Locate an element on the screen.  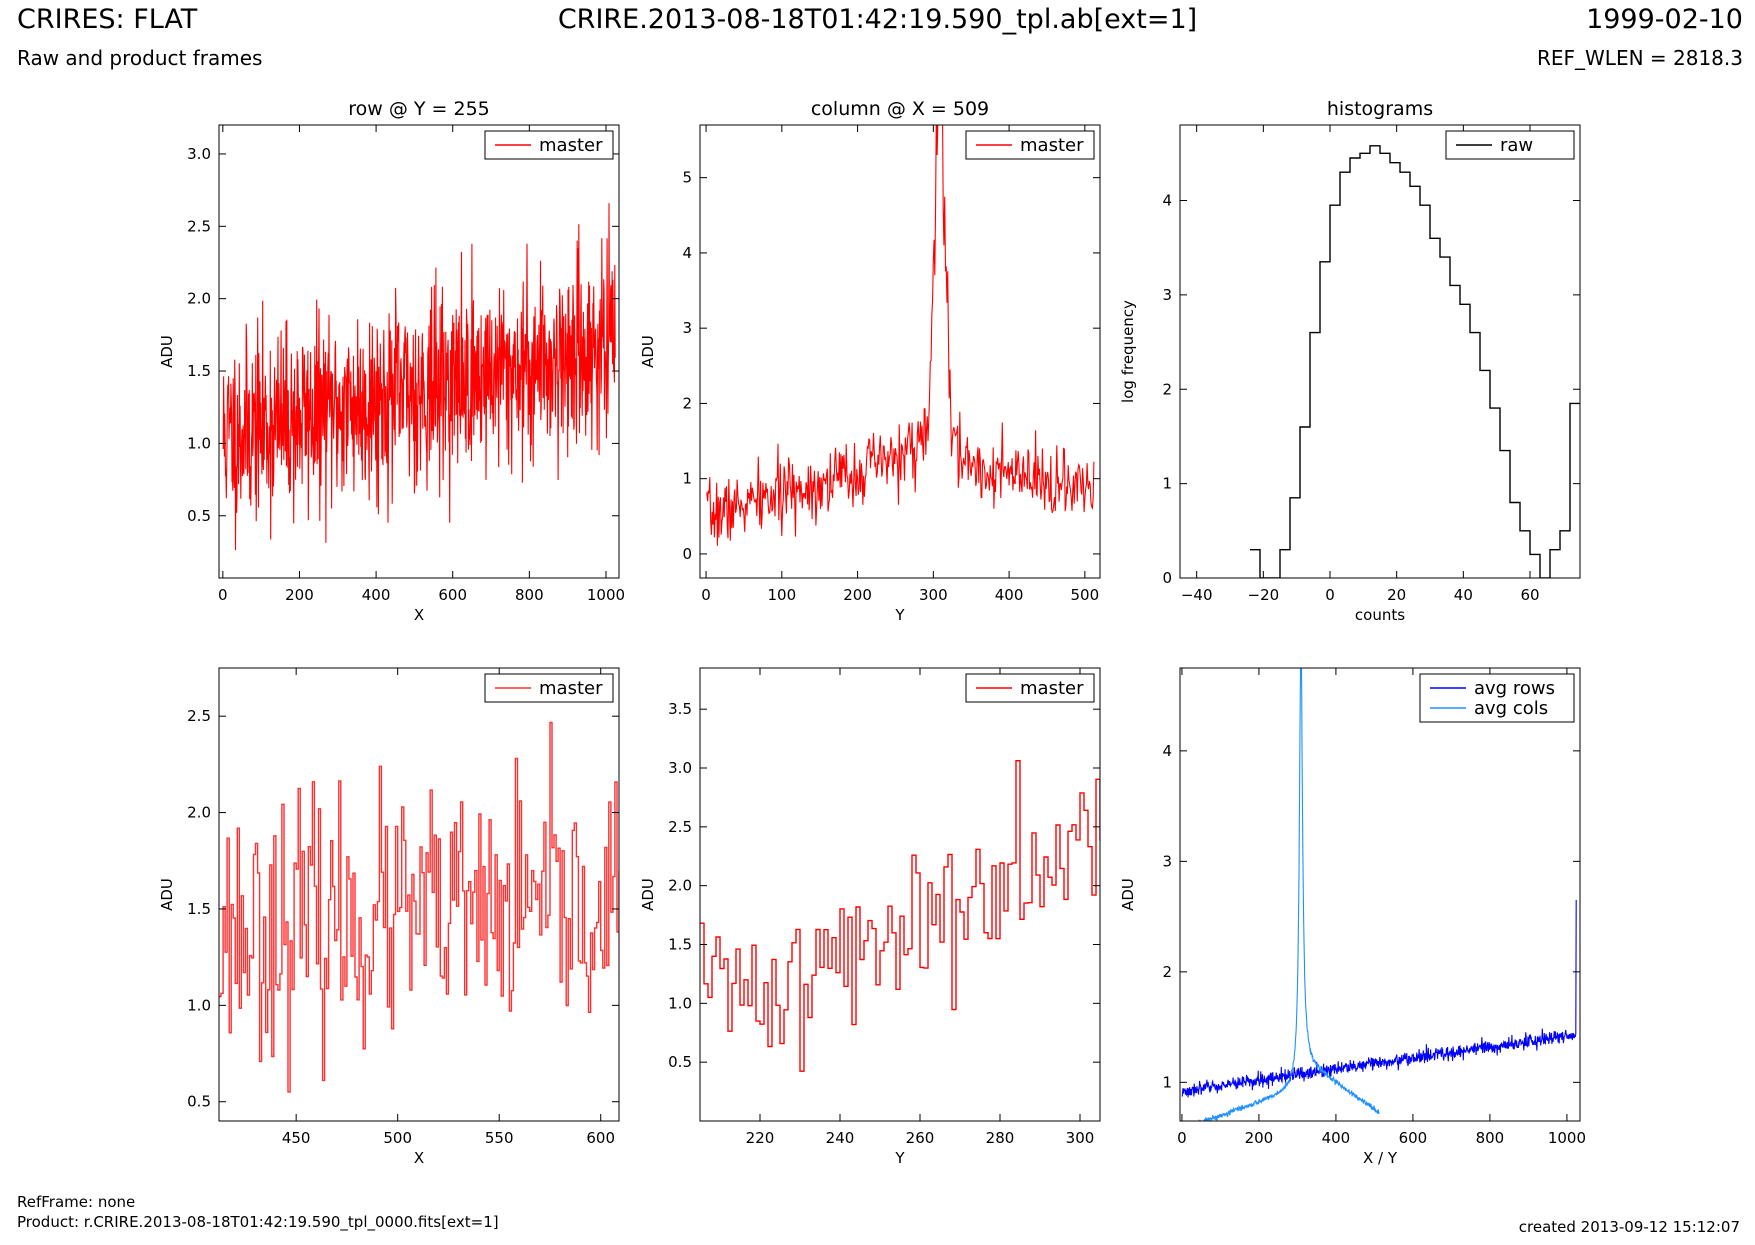
x-tick-label: −20 is located at coordinates (1264, 595).